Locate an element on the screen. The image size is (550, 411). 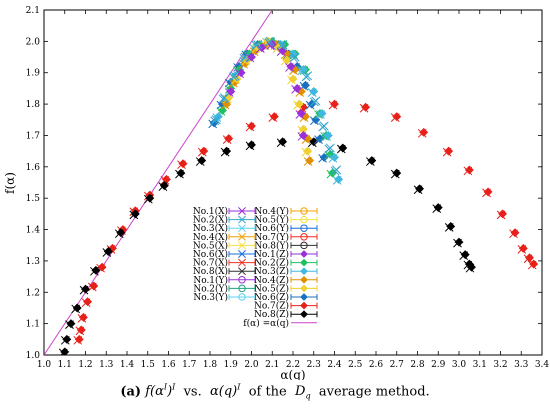
x-tick-label: 3.1 is located at coordinates (480, 365).